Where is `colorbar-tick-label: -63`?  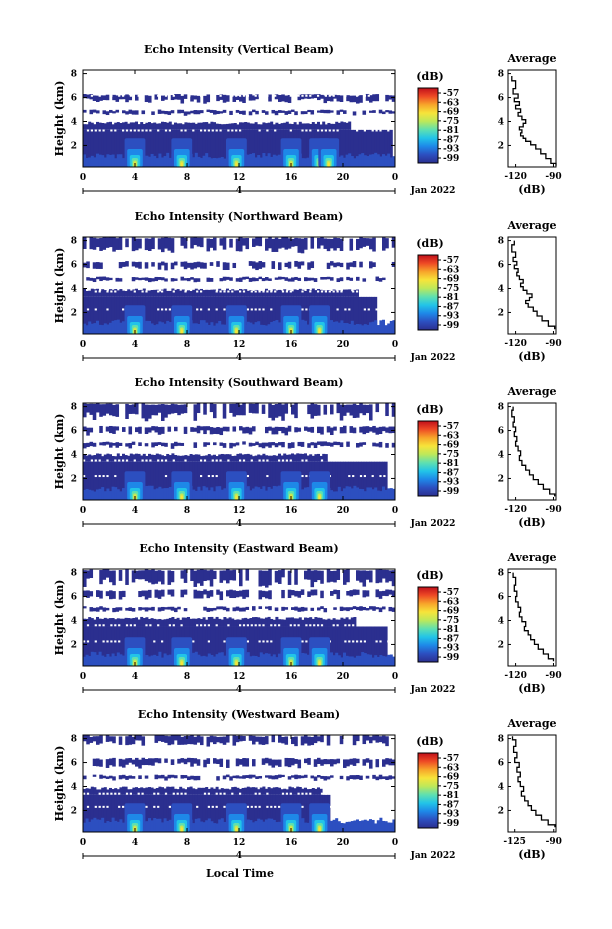
colorbar-tick-label: -63 is located at coordinates (451, 436).